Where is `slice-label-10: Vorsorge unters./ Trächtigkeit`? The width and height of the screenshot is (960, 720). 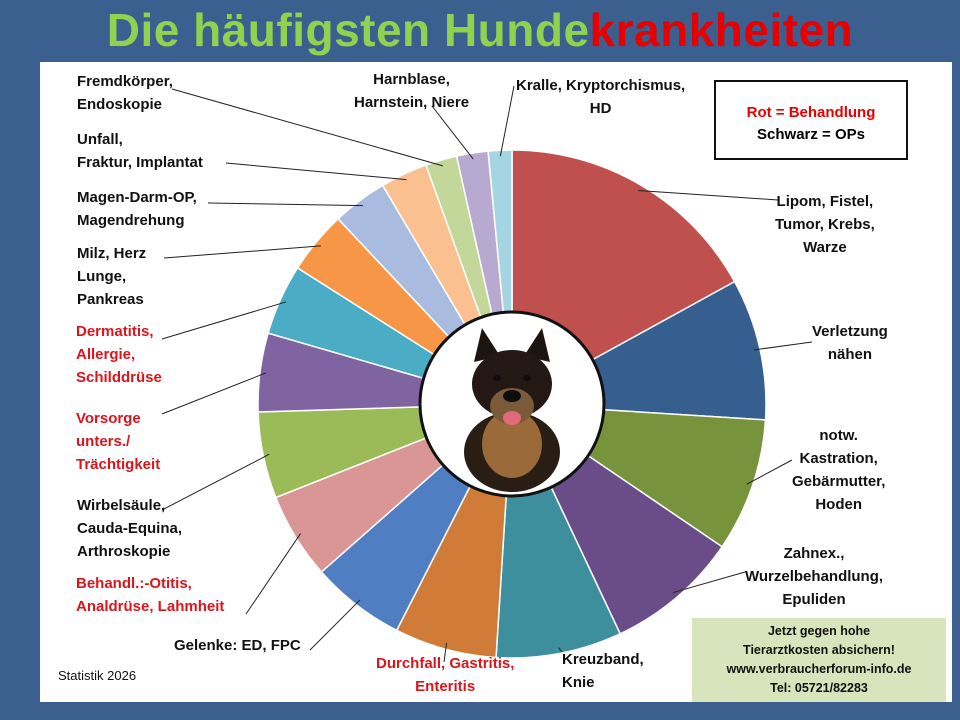 slice-label-10: Vorsorge unters./ Trächtigkeit is located at coordinates (118, 441).